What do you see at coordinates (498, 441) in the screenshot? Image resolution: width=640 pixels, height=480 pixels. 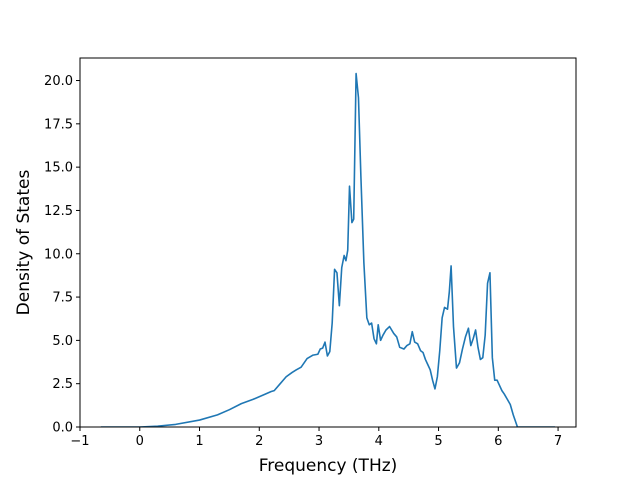 I see `x-tick-label: 6` at bounding box center [498, 441].